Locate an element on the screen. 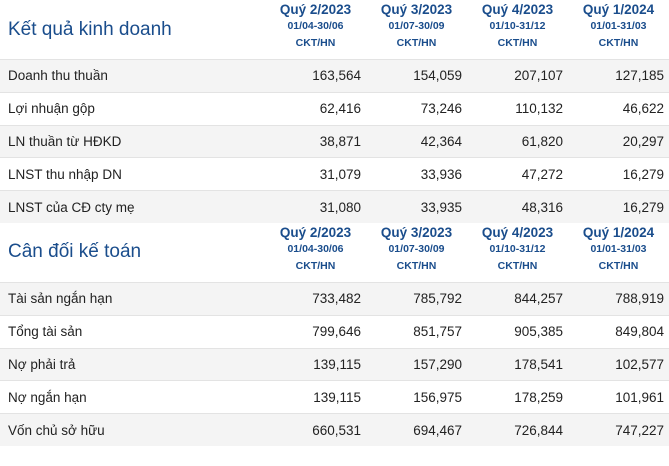 The height and width of the screenshot is (466, 669). balance-title-cell: Cân đối kế toán is located at coordinates (132, 252).